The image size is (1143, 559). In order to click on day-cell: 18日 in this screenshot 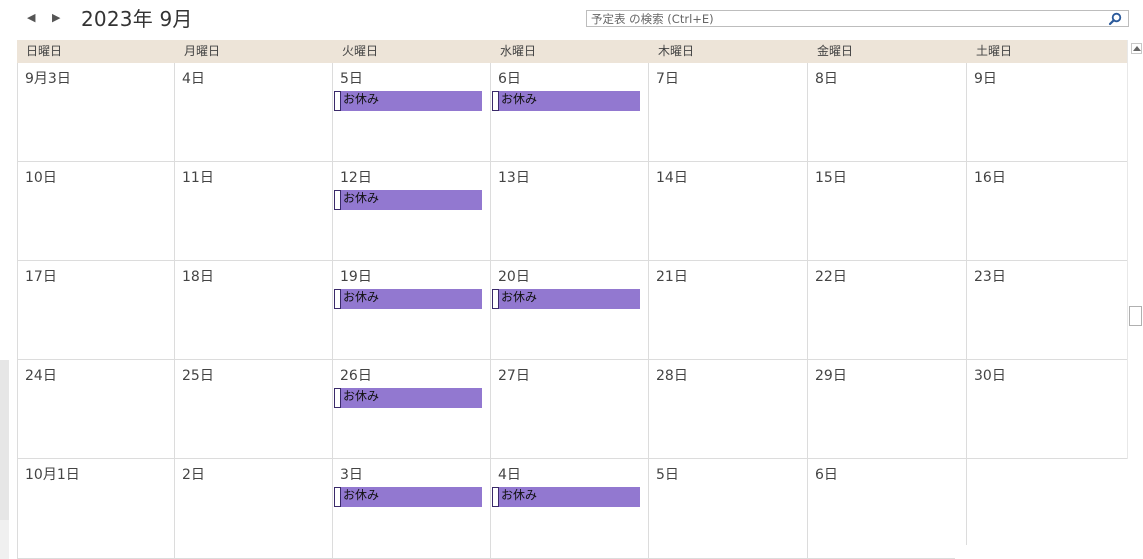, I will do `click(254, 310)`.